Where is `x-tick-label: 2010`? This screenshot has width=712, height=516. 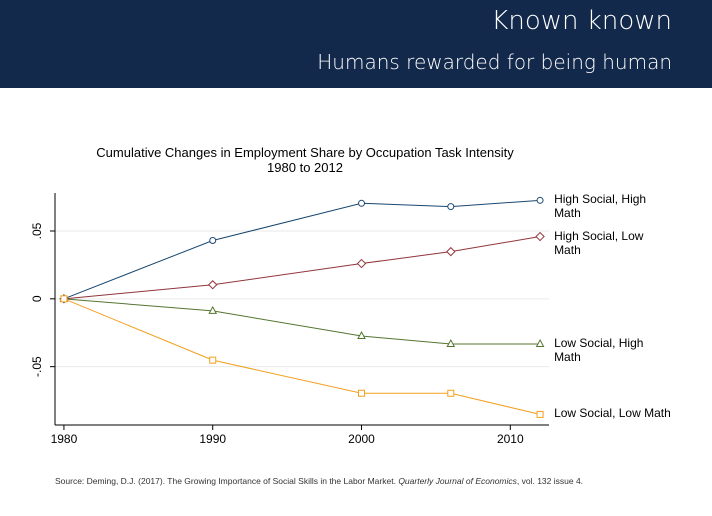 x-tick-label: 2010 is located at coordinates (510, 439).